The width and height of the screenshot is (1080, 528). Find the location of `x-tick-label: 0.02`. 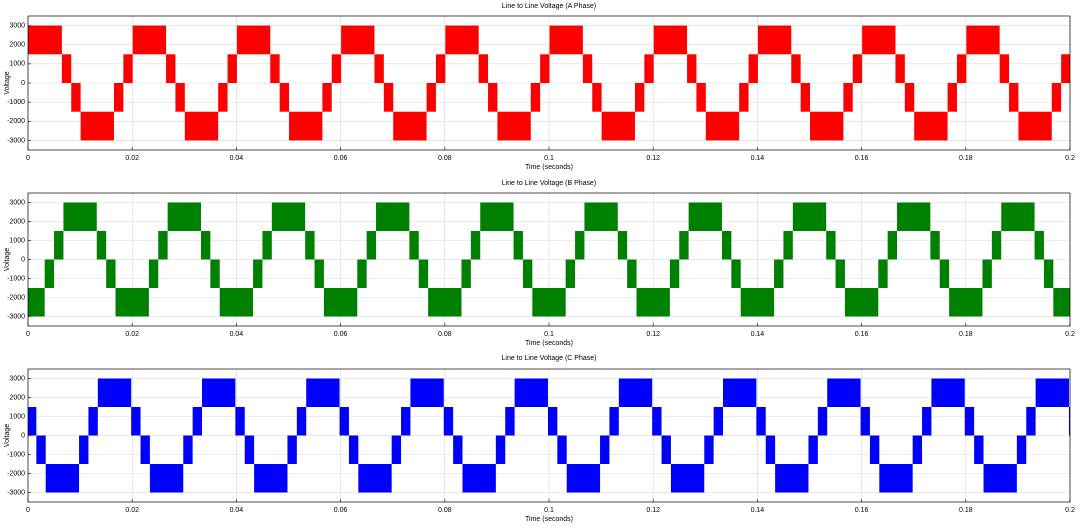

x-tick-label: 0.02 is located at coordinates (132, 510).